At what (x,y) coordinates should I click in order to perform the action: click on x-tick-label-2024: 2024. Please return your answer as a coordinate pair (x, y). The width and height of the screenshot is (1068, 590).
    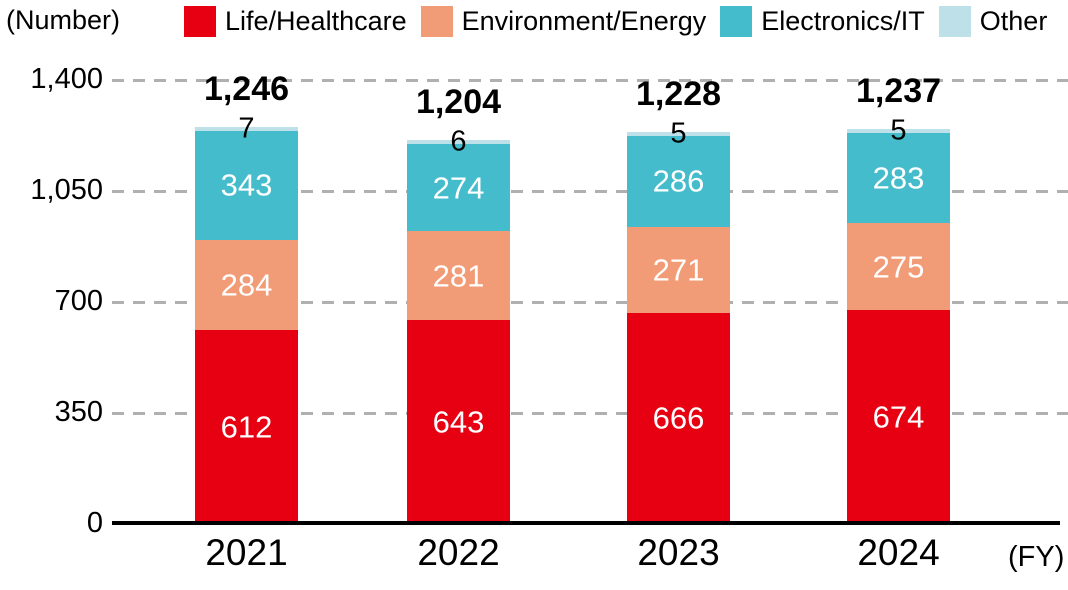
    Looking at the image, I should click on (898, 552).